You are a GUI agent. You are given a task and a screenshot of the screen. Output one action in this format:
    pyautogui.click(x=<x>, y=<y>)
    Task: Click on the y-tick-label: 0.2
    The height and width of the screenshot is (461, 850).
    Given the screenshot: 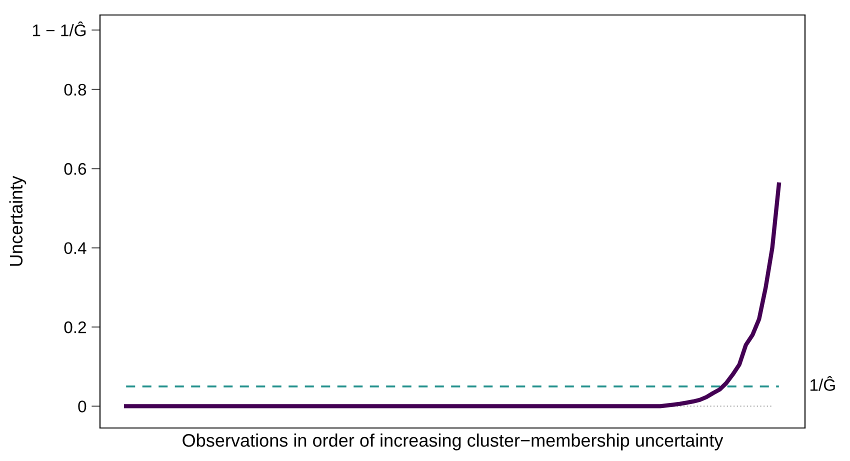 What is the action you would take?
    pyautogui.click(x=75, y=327)
    